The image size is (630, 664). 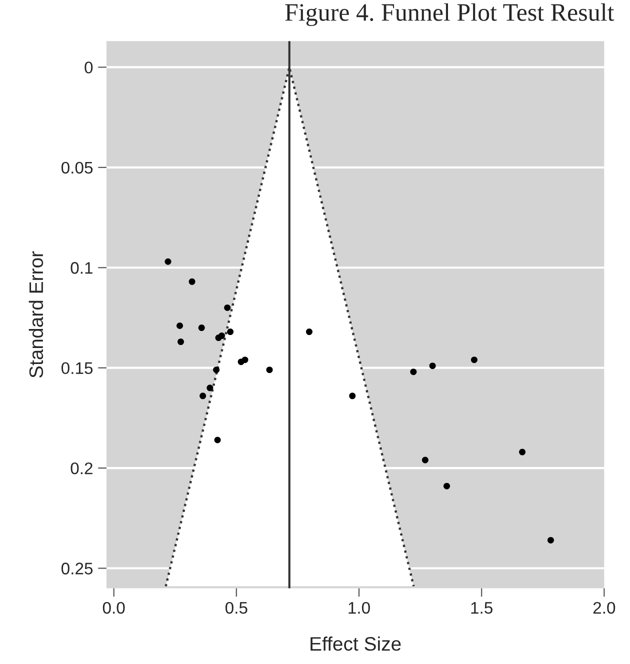 I want to click on y-tick-label: 0, so click(x=88, y=68).